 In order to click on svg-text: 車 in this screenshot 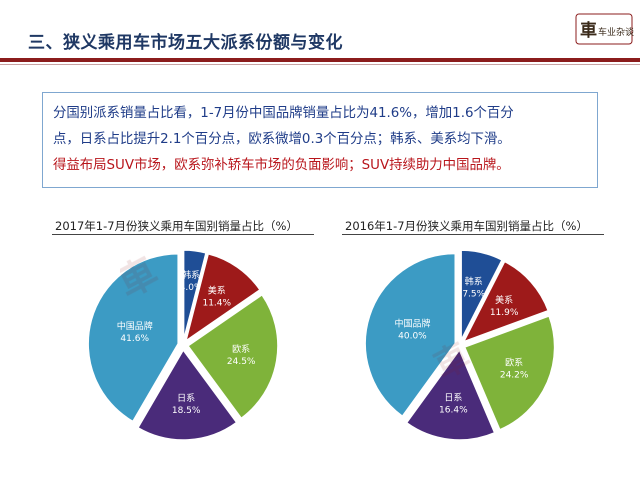, I will do `click(588, 30)`.